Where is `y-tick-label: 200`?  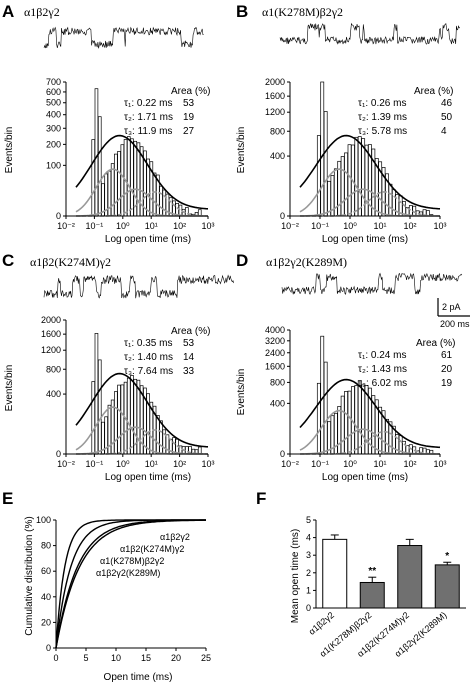
y-tick-label: 200 is located at coordinates (53, 144).